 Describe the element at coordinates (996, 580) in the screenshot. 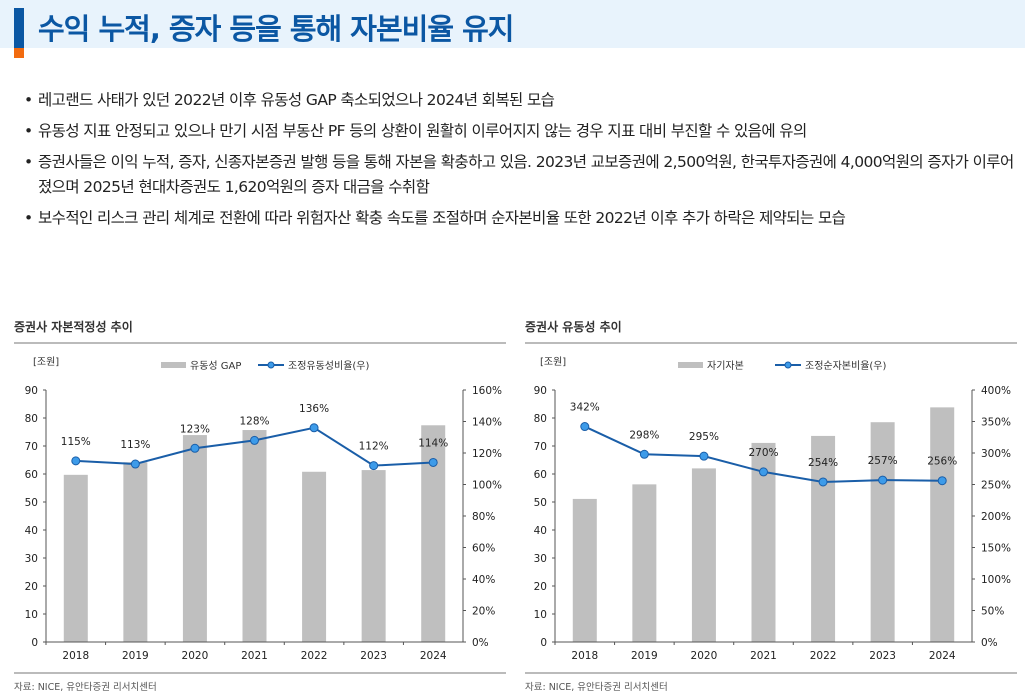

I see `right-tick-label: 100%` at that location.